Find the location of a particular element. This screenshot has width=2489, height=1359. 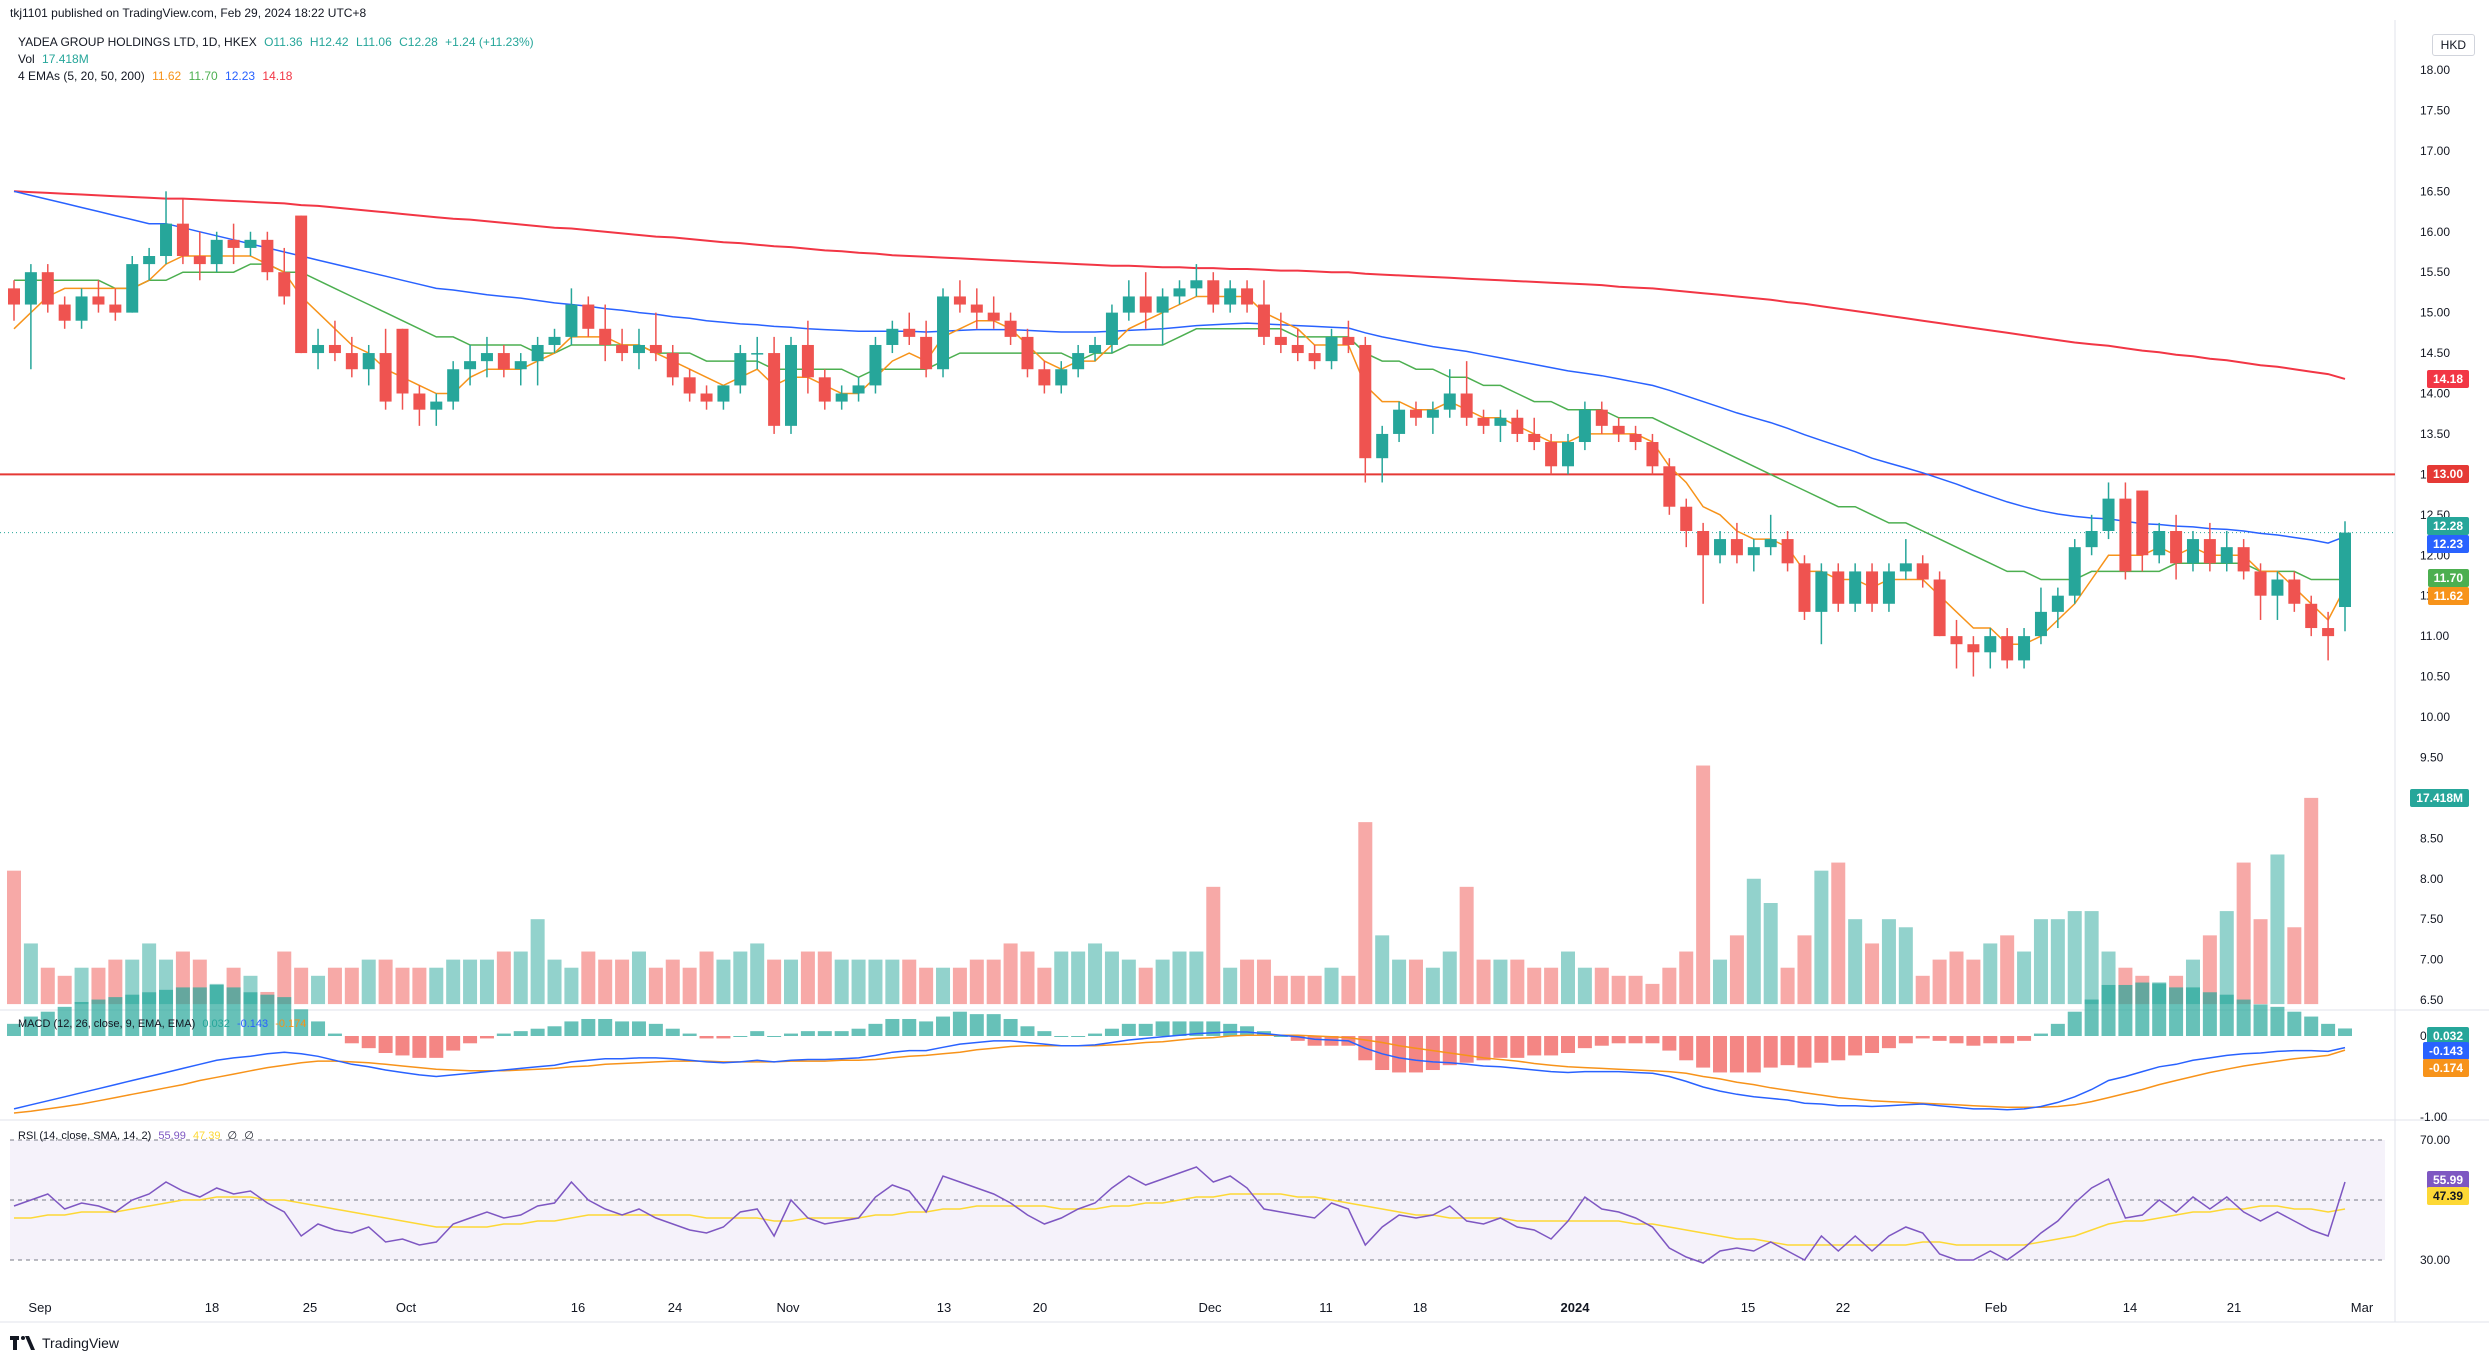

rsi-tag: 47.39 is located at coordinates (2447, 1196).